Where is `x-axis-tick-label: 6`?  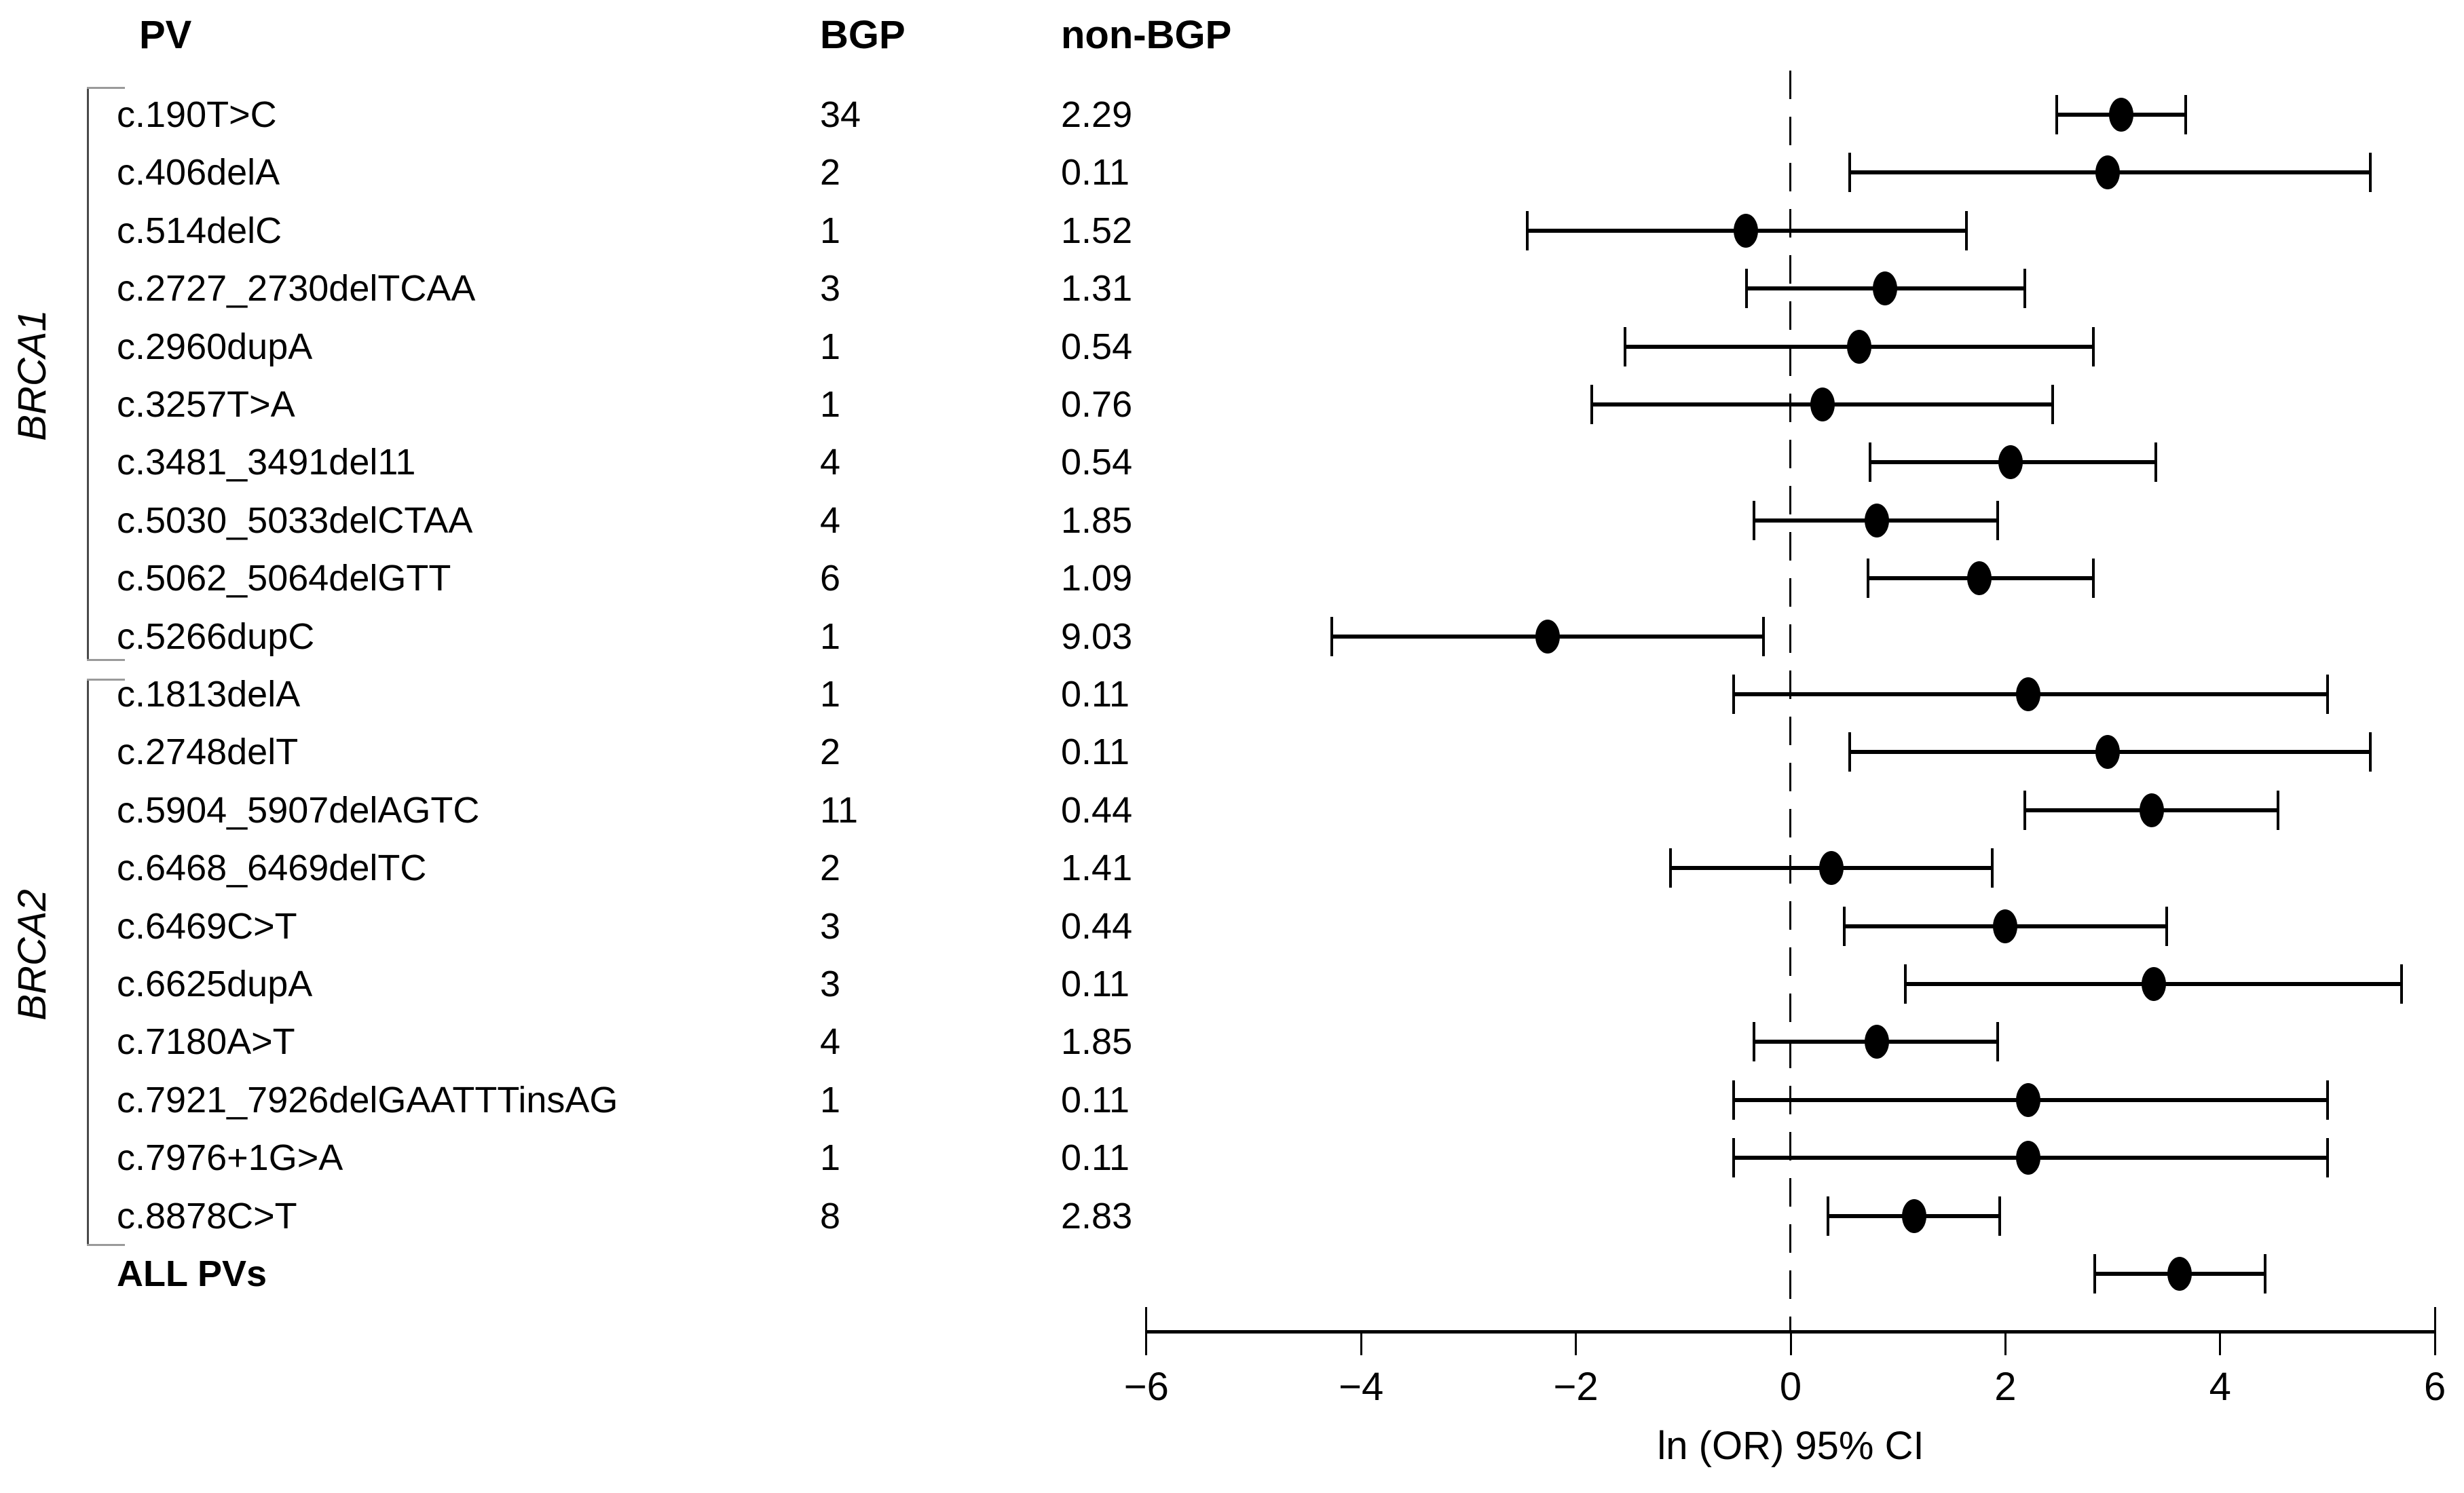 x-axis-tick-label: 6 is located at coordinates (2435, 1387).